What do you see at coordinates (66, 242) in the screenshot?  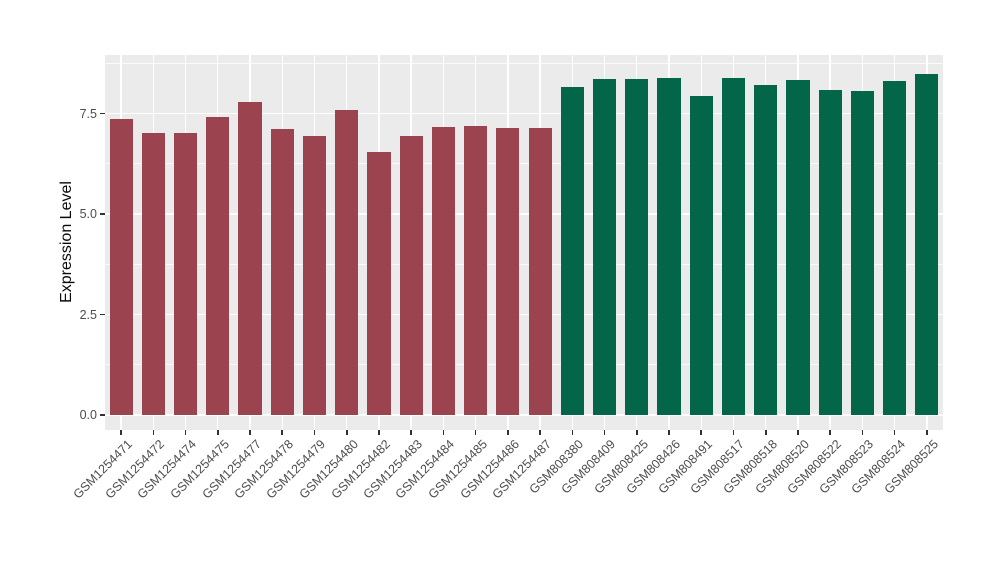 I see `y-axis-title-text: Expression Level` at bounding box center [66, 242].